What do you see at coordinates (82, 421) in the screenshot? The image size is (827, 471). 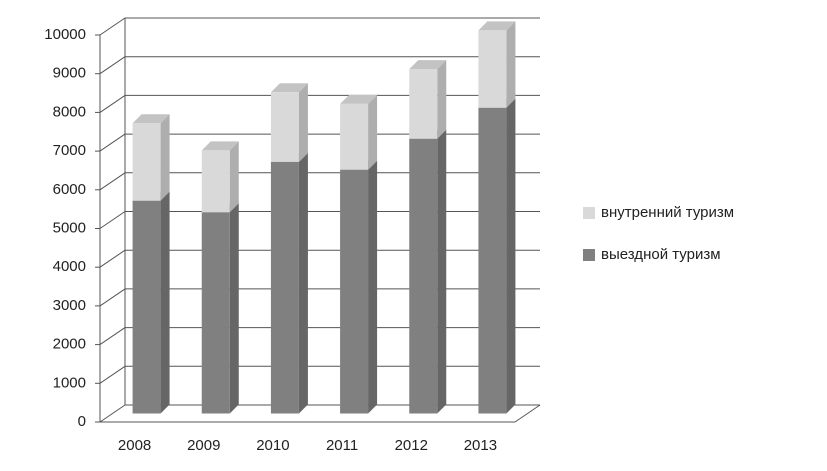 I see `y-tick-label: 0` at bounding box center [82, 421].